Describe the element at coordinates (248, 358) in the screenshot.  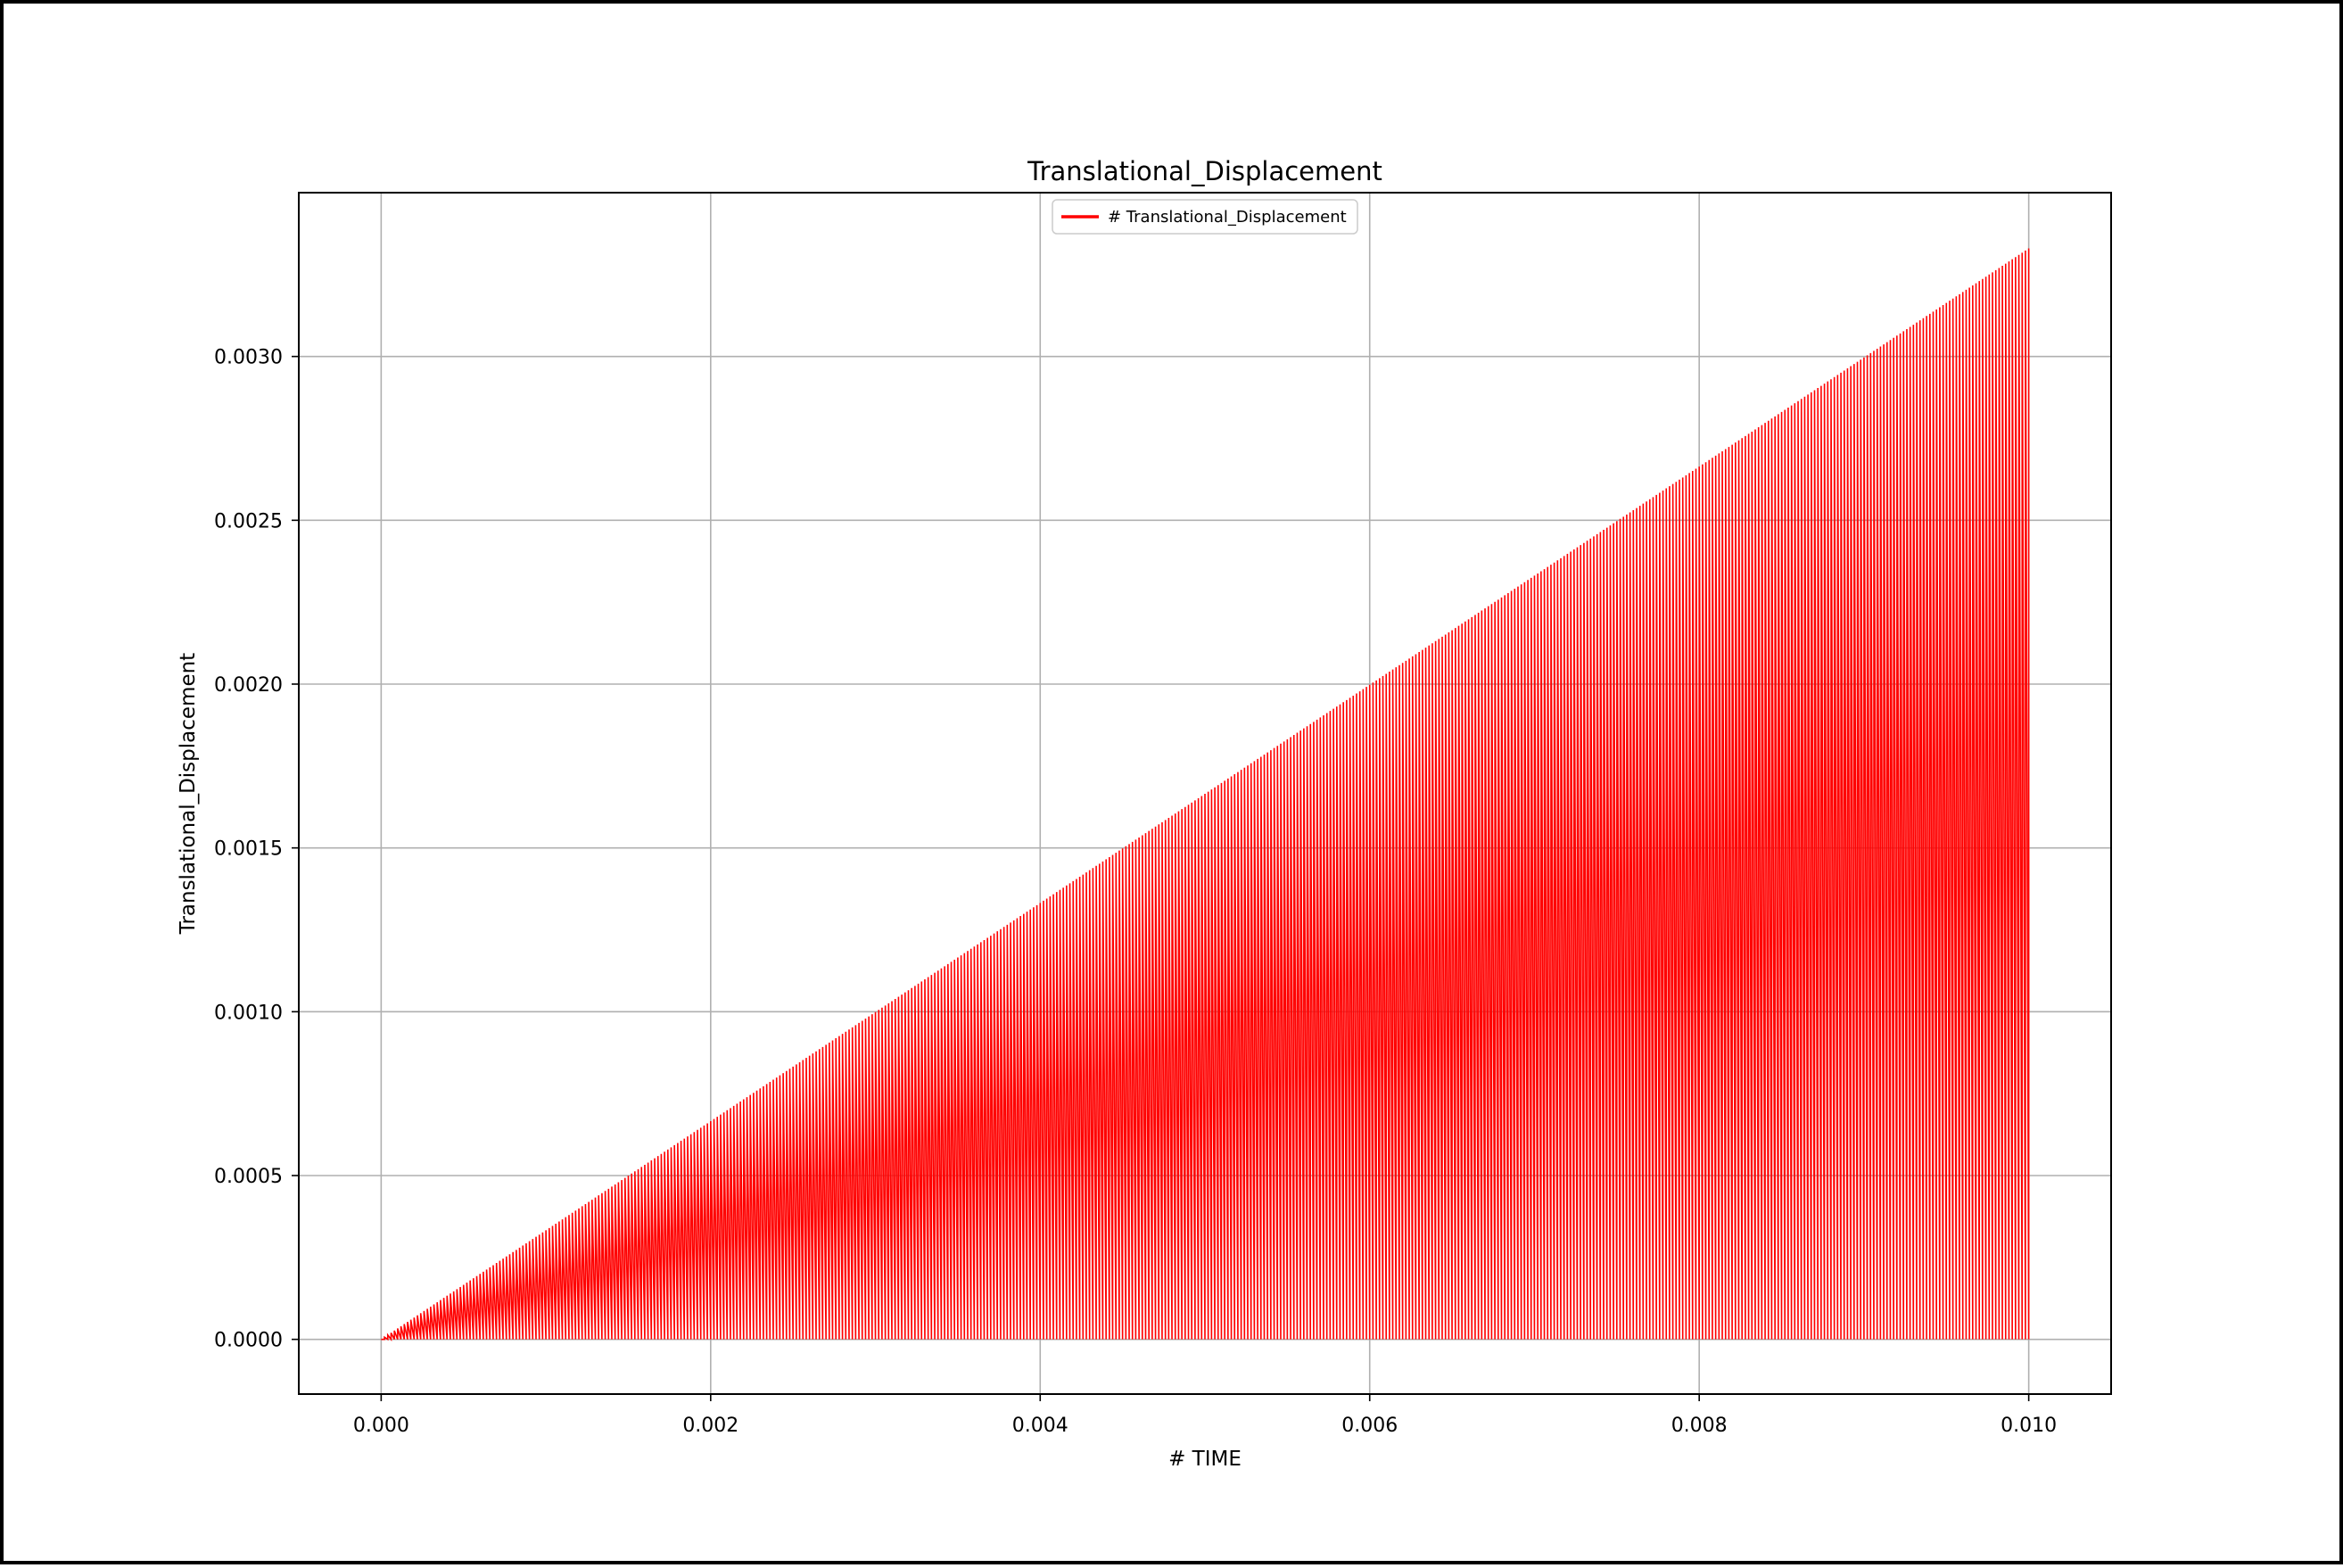
I see `y-tick-label: 0.0030` at that location.